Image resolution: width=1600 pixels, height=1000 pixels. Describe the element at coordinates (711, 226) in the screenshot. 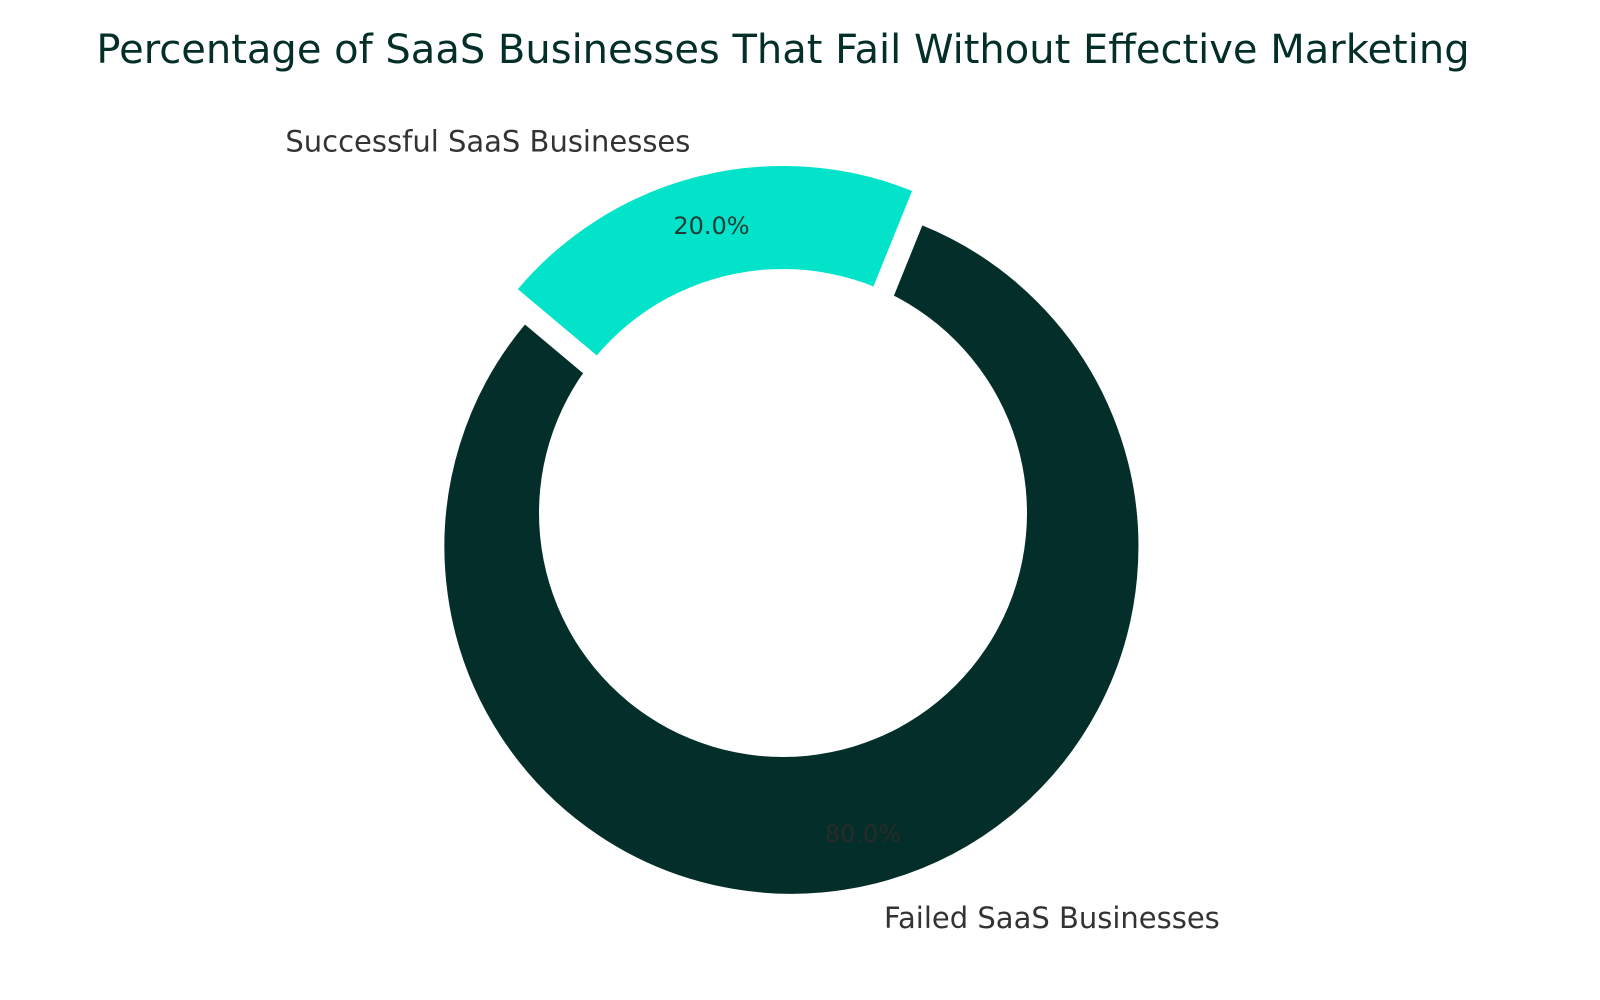

I see `pct-label-successful: 20.0%` at that location.